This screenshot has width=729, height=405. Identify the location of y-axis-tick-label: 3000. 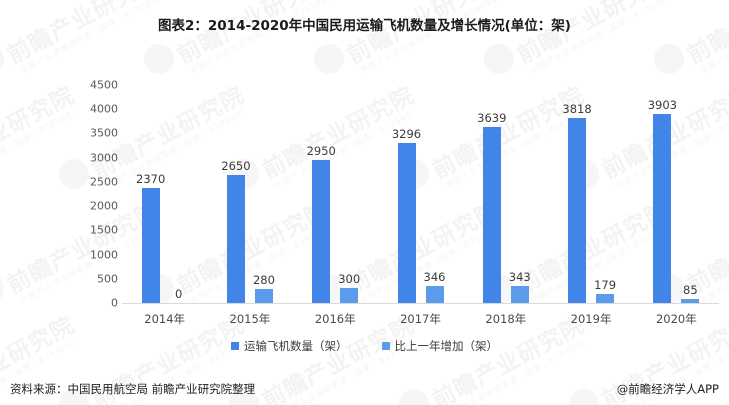
(104, 158).